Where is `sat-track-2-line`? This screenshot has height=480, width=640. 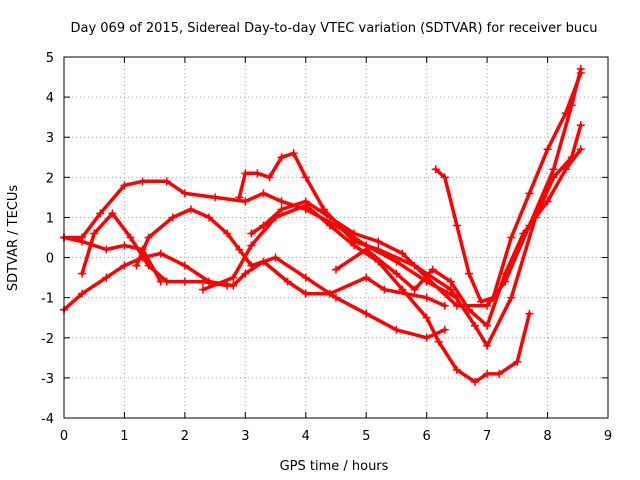 sat-track-2-line is located at coordinates (254, 281).